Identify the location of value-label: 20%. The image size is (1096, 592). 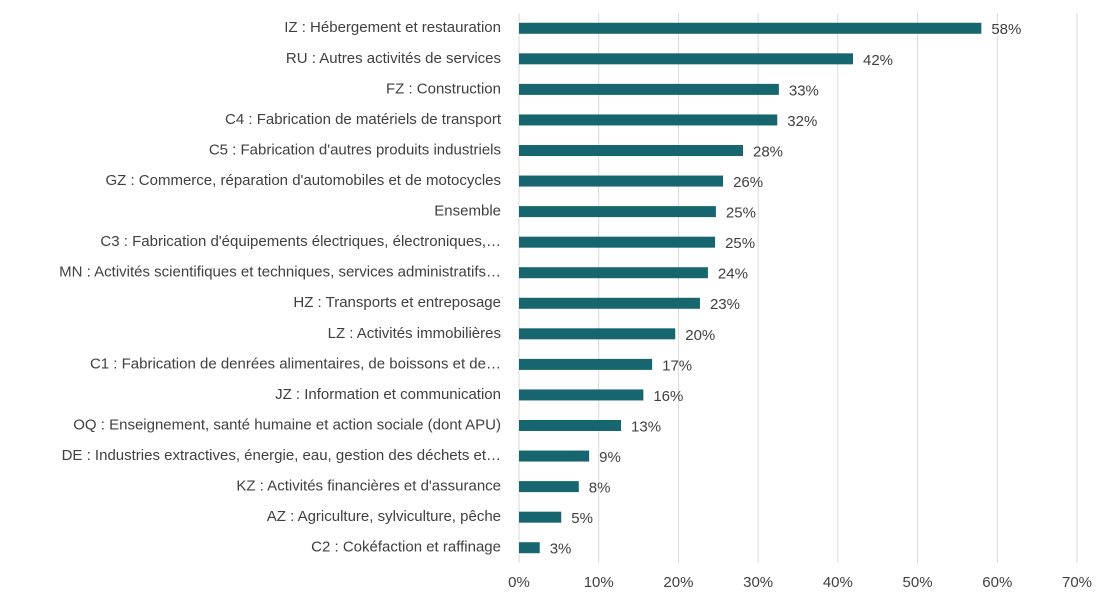
(700, 335).